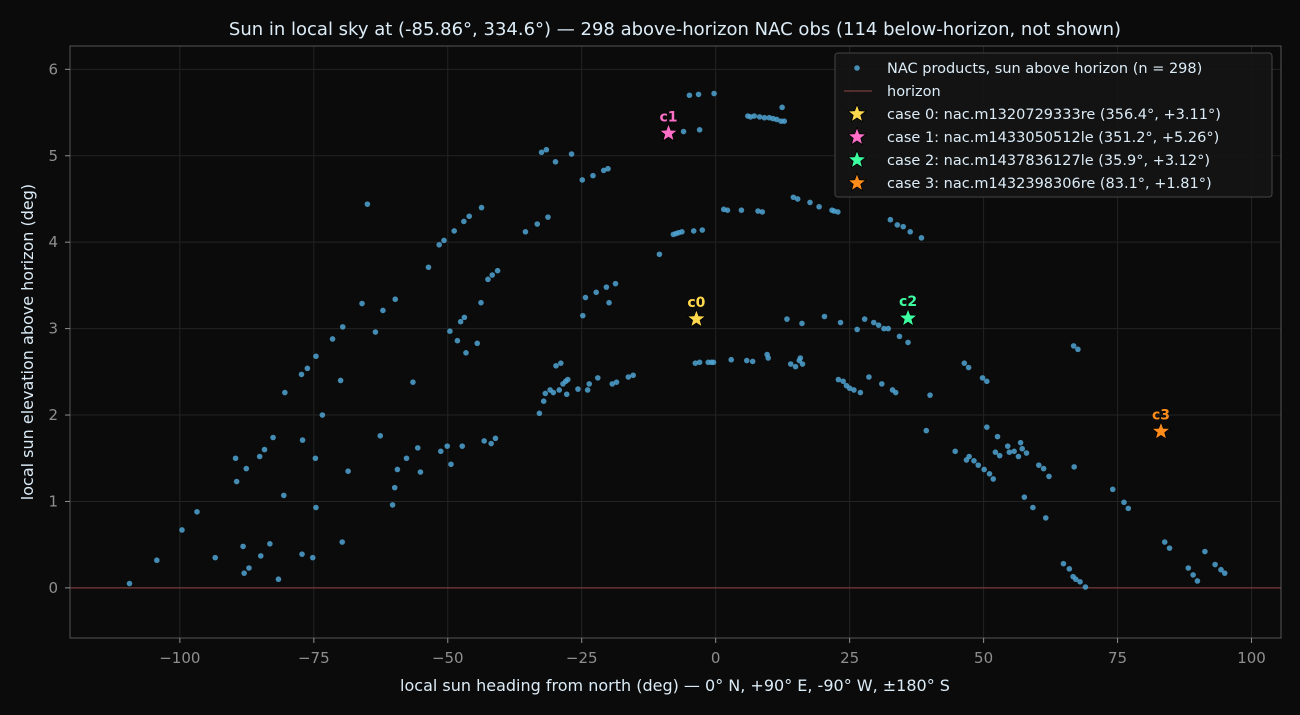 This screenshot has width=1300, height=715. I want to click on y-tick-label: 4, so click(53, 242).